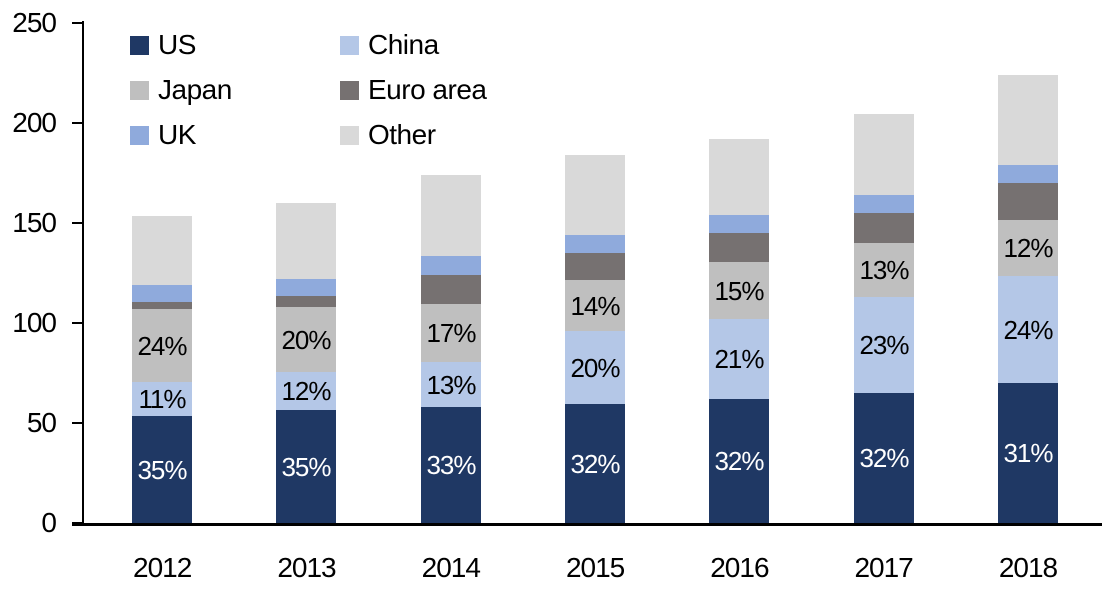 This screenshot has width=1102, height=598. Describe the element at coordinates (177, 134) in the screenshot. I see `legend-label: UK` at that location.